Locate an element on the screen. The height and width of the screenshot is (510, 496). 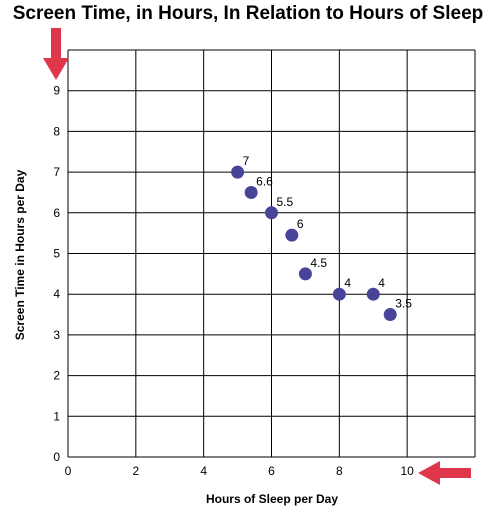
data-points is located at coordinates (314, 243).